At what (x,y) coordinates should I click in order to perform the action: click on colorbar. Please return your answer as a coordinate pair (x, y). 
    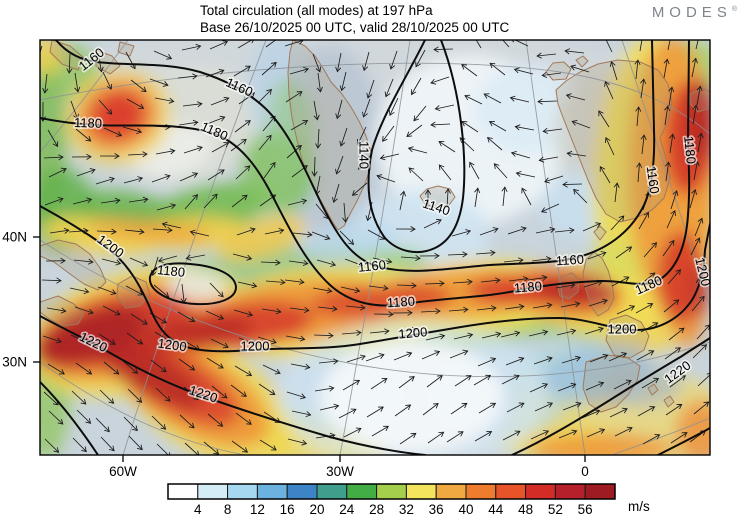
    Looking at the image, I should click on (391, 491).